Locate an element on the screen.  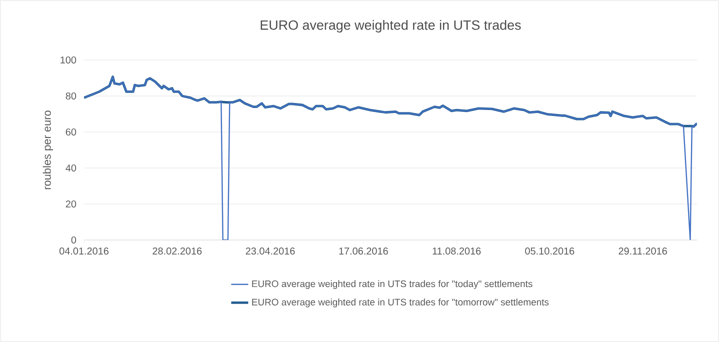
x-tick-label: 28.02.2016 is located at coordinates (177, 251).